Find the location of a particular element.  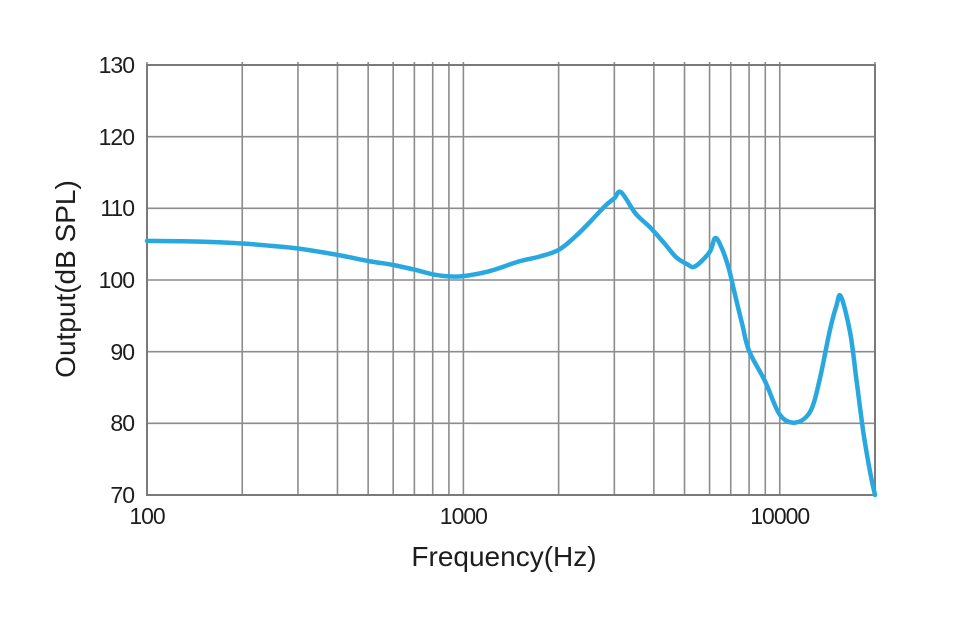

y-tick-label-110: 110 is located at coordinates (117, 208).